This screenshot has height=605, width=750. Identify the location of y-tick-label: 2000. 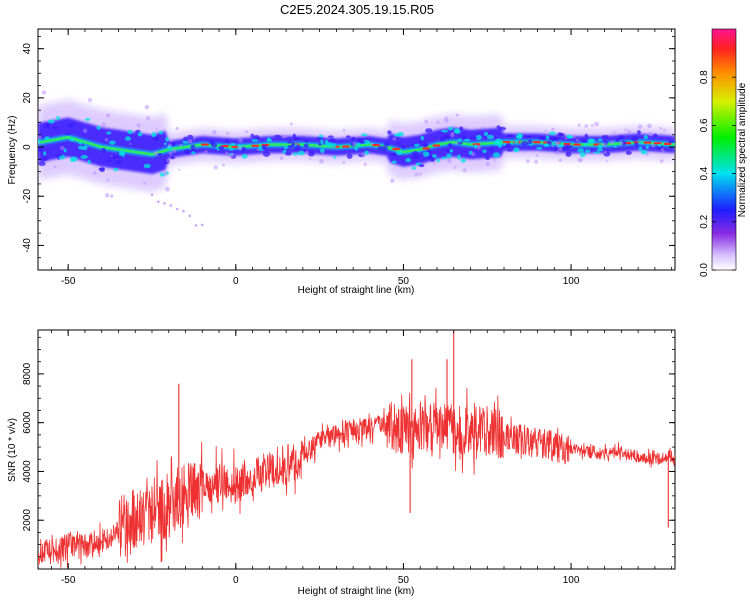
(27, 520).